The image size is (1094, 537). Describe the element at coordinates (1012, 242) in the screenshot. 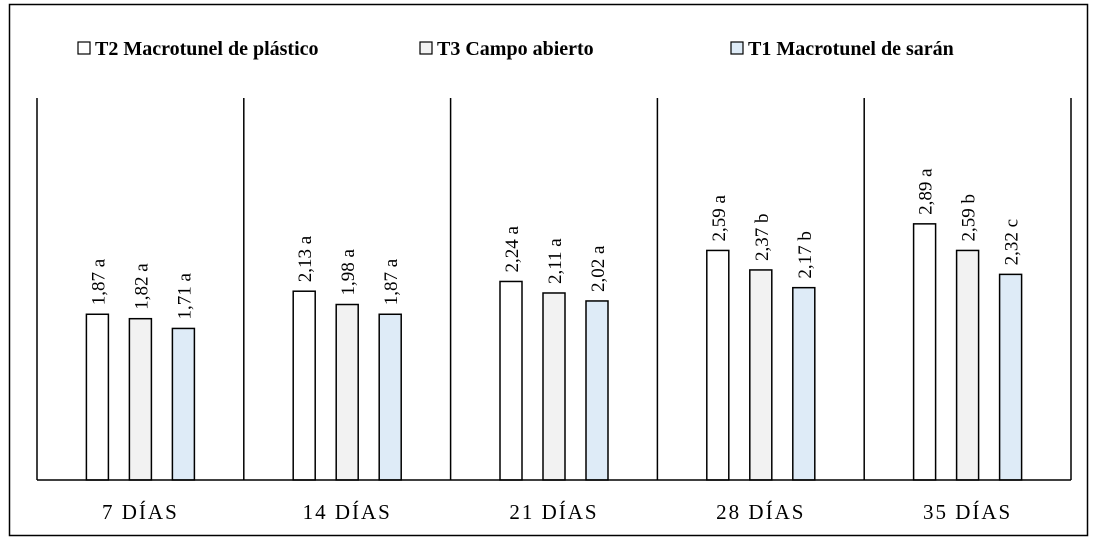

I see `data-label: 2,32 c` at that location.